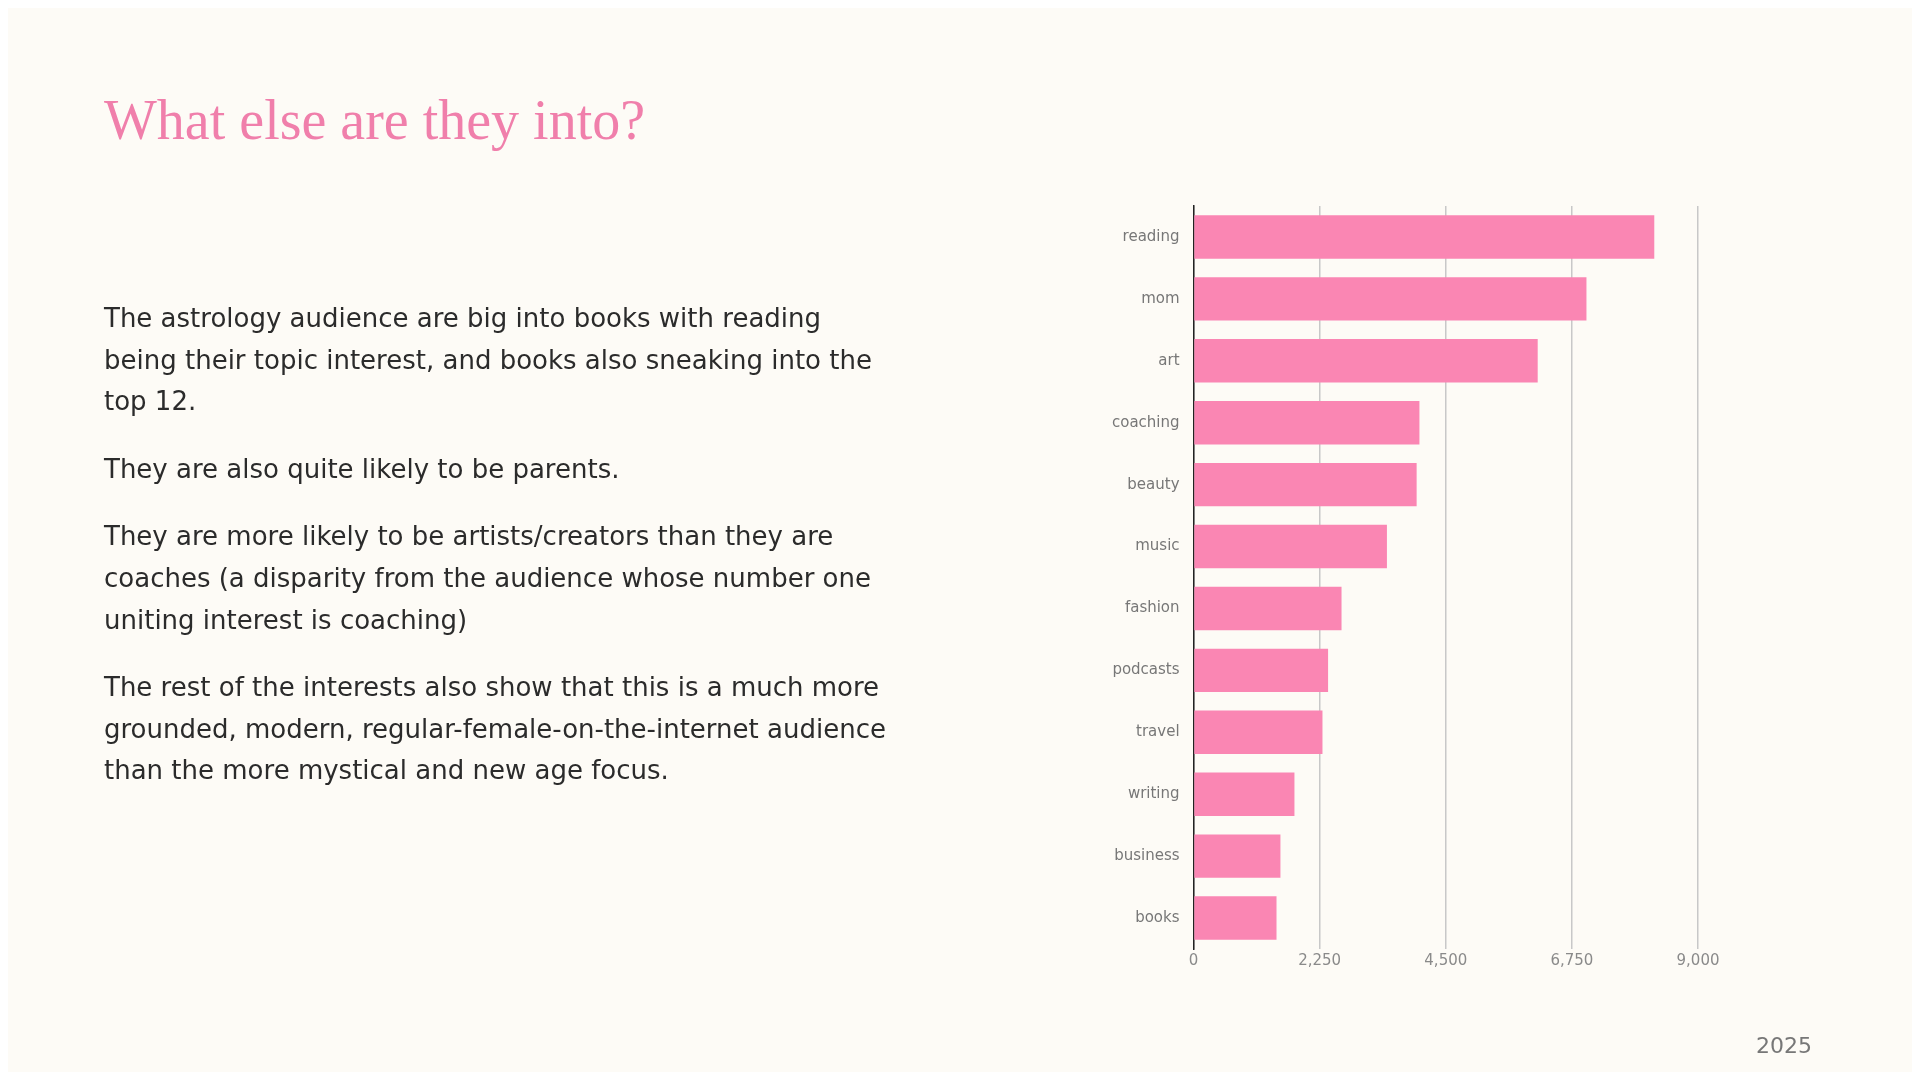 The image size is (1920, 1080). Describe the element at coordinates (1147, 855) in the screenshot. I see `y-tick-label: business` at that location.